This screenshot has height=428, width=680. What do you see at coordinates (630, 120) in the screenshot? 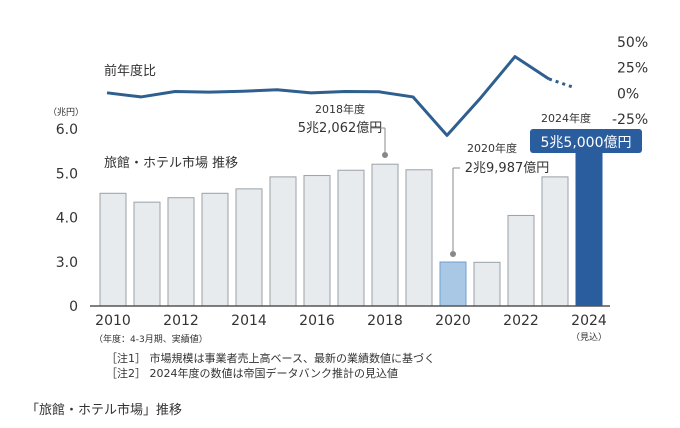
I see `yoy-tick-label: -25%` at bounding box center [630, 120].